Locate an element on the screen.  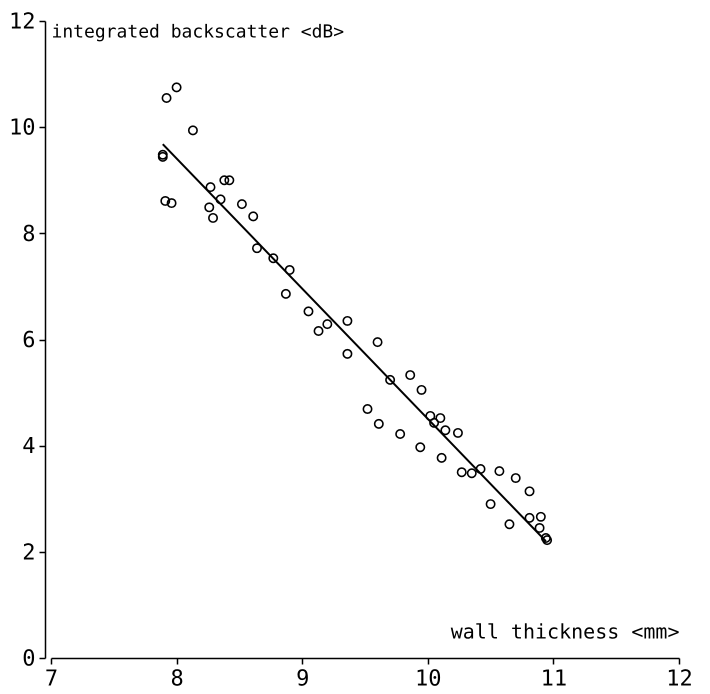
y-tick-label: 12 is located at coordinates (22, 22).